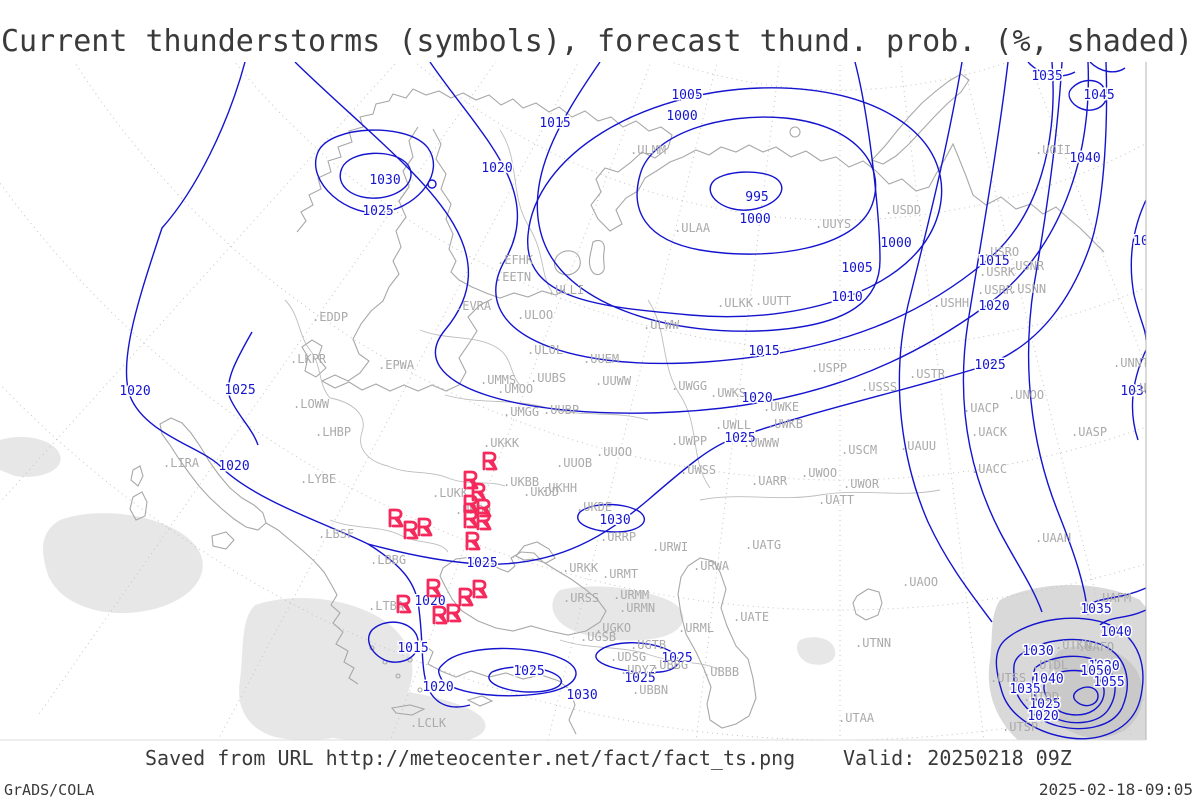 This screenshot has width=1200, height=800. I want to click on station-label: .USNR, so click(1026, 266).